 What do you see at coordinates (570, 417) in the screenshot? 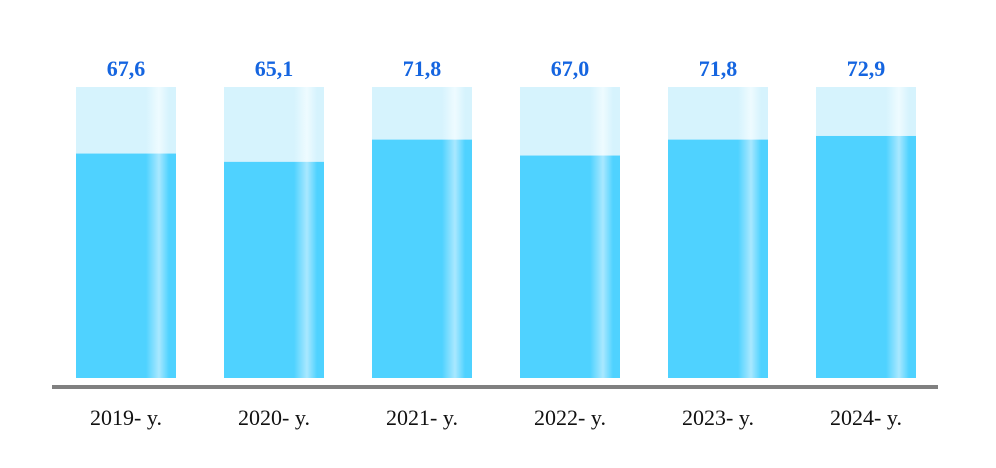
I see `category-label: 2022- y.` at bounding box center [570, 417].